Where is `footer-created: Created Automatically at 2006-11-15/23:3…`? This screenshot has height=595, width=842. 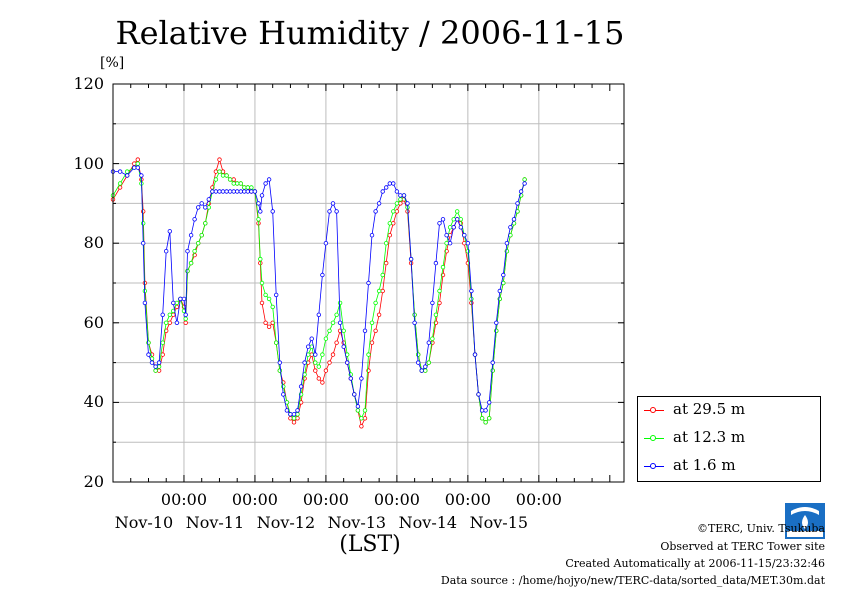
footer-created: Created Automatically at 2006-11-15/23:3… is located at coordinates (695, 563).